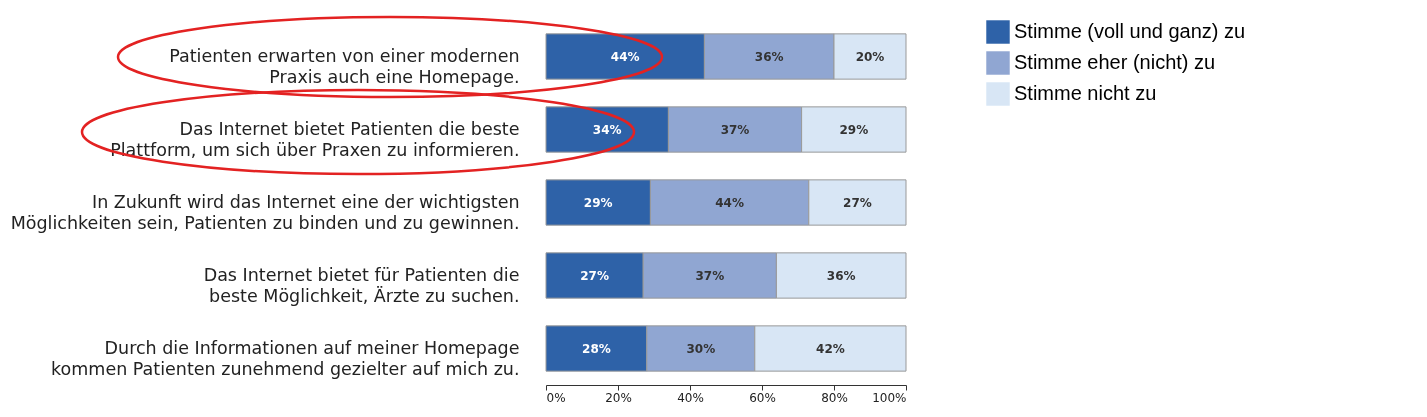 This screenshot has height=417, width=1427. I want to click on y-tick-label: Patienten erwarten von einer modernen Praxis auch eine Homepage., so click(344, 66).